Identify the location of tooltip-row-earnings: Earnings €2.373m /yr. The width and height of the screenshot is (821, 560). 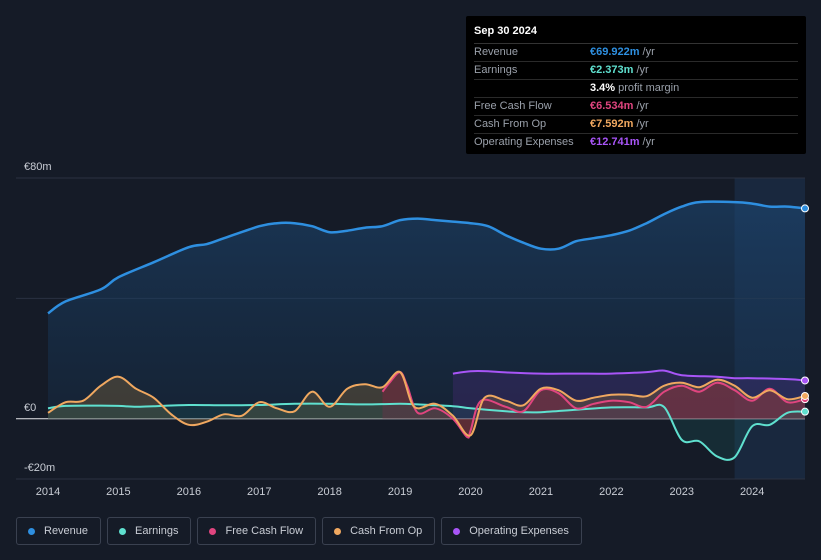
(636, 71).